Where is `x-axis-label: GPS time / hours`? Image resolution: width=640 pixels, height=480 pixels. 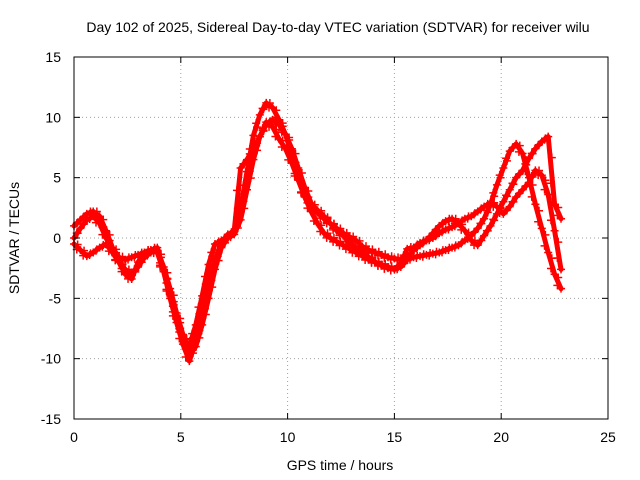 x-axis-label: GPS time / hours is located at coordinates (340, 465).